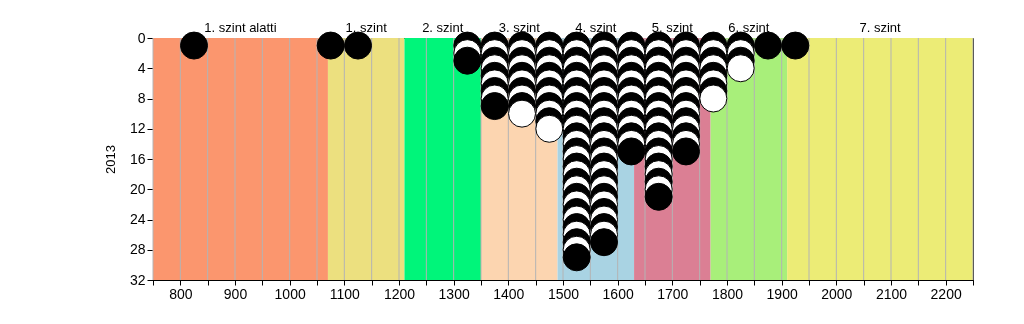  What do you see at coordinates (240, 27) in the screenshot?
I see `band-label: 1. szint alatti` at bounding box center [240, 27].